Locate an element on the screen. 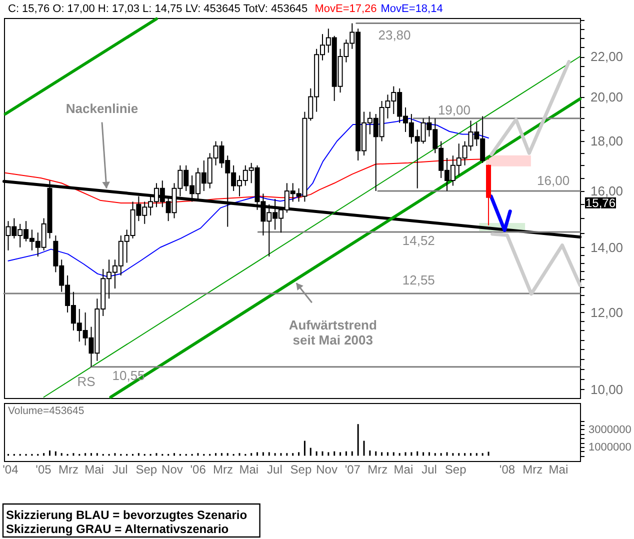 Image resolution: width=634 pixels, height=539 pixels. y-tick-label: 14,00 is located at coordinates (607, 247).